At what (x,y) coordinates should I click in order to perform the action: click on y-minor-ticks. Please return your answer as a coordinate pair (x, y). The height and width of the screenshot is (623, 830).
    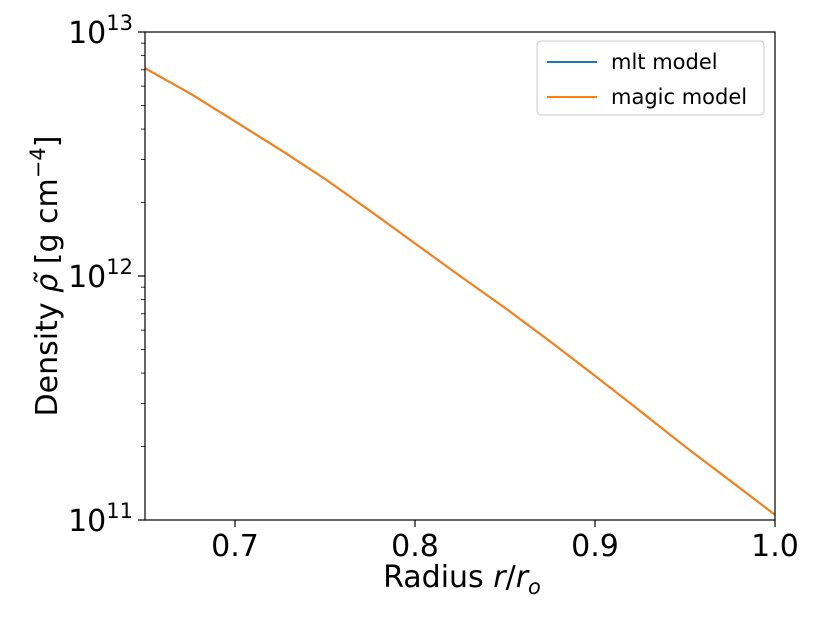
    Looking at the image, I should click on (143, 244).